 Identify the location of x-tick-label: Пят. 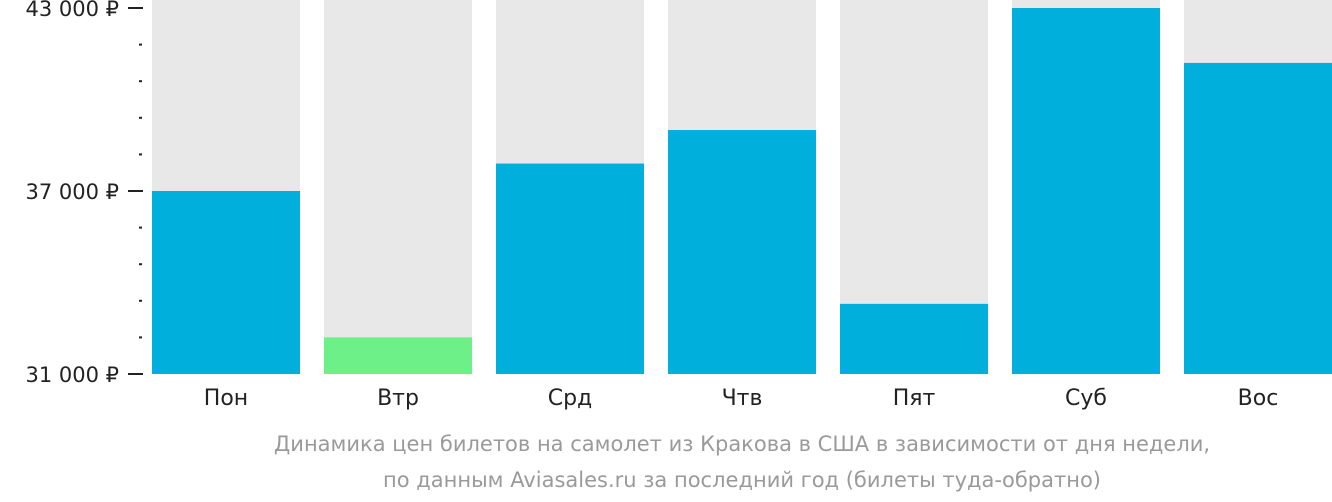
(914, 398).